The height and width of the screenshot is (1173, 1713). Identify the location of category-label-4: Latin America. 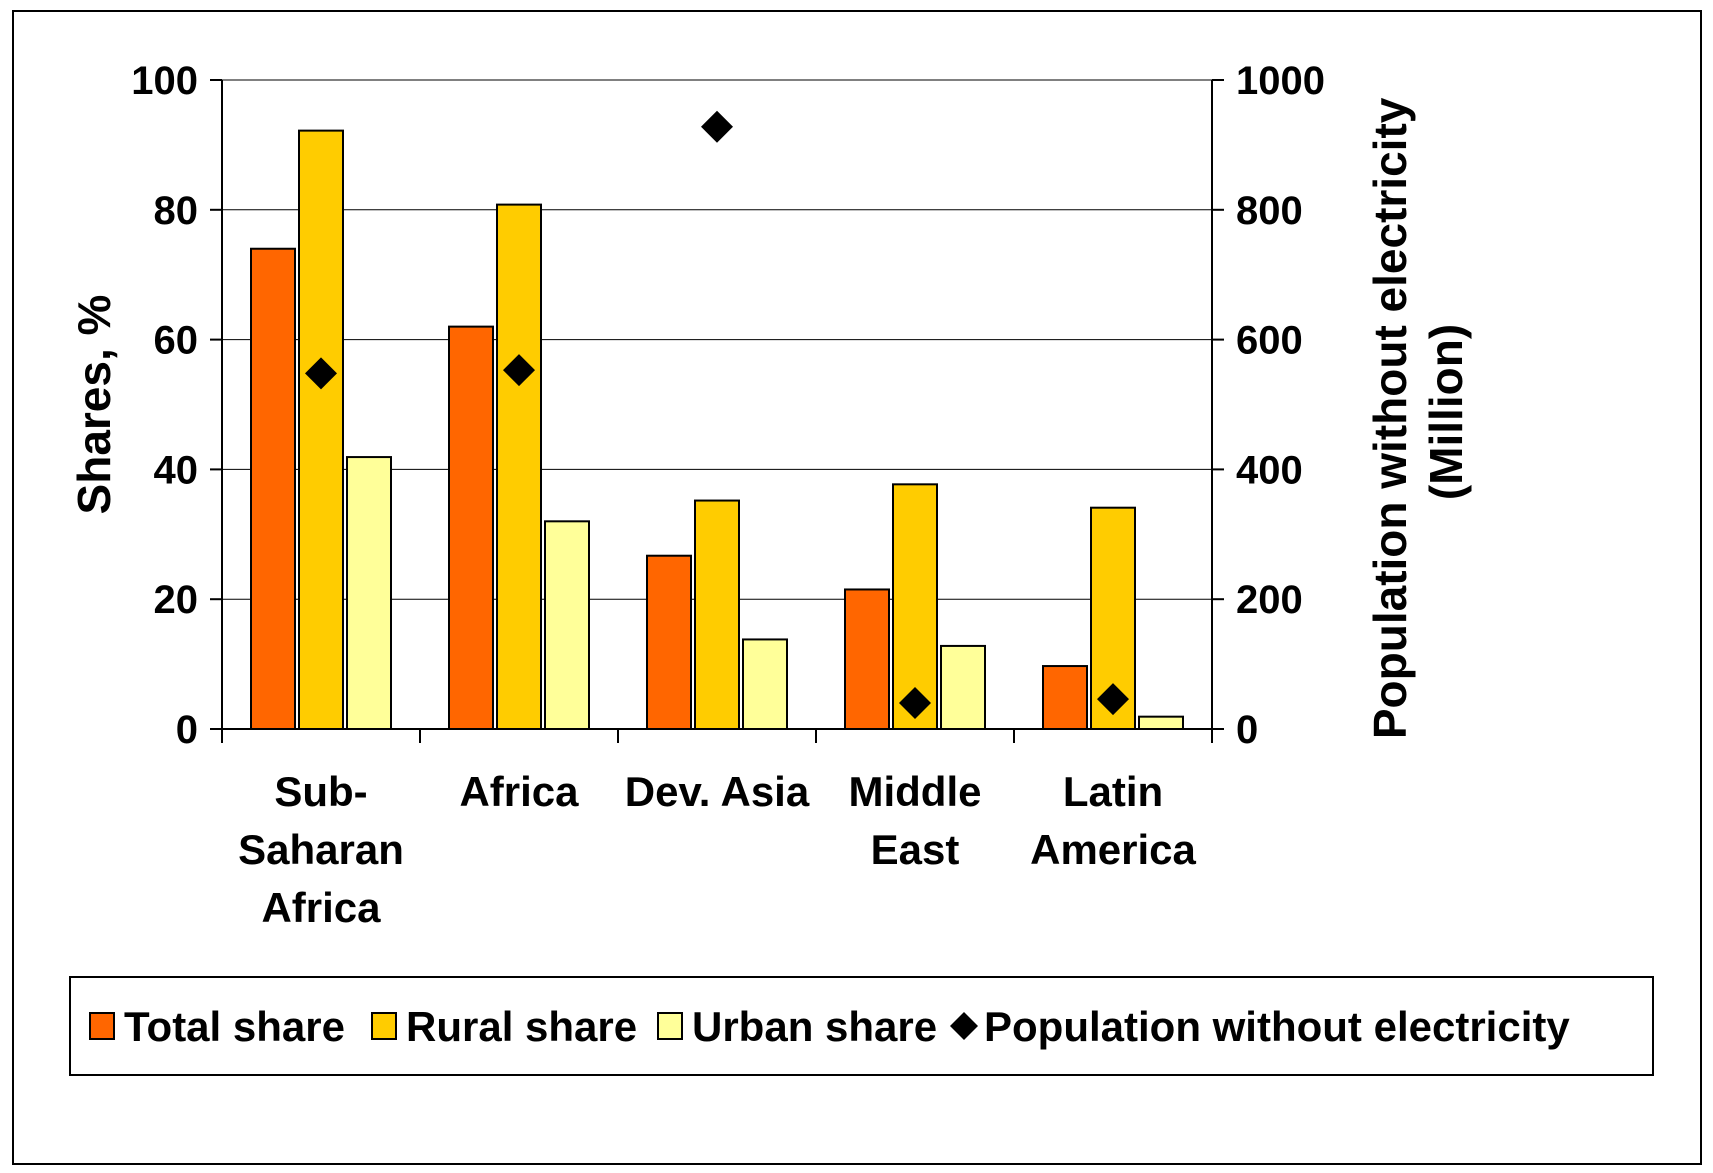
(1113, 820).